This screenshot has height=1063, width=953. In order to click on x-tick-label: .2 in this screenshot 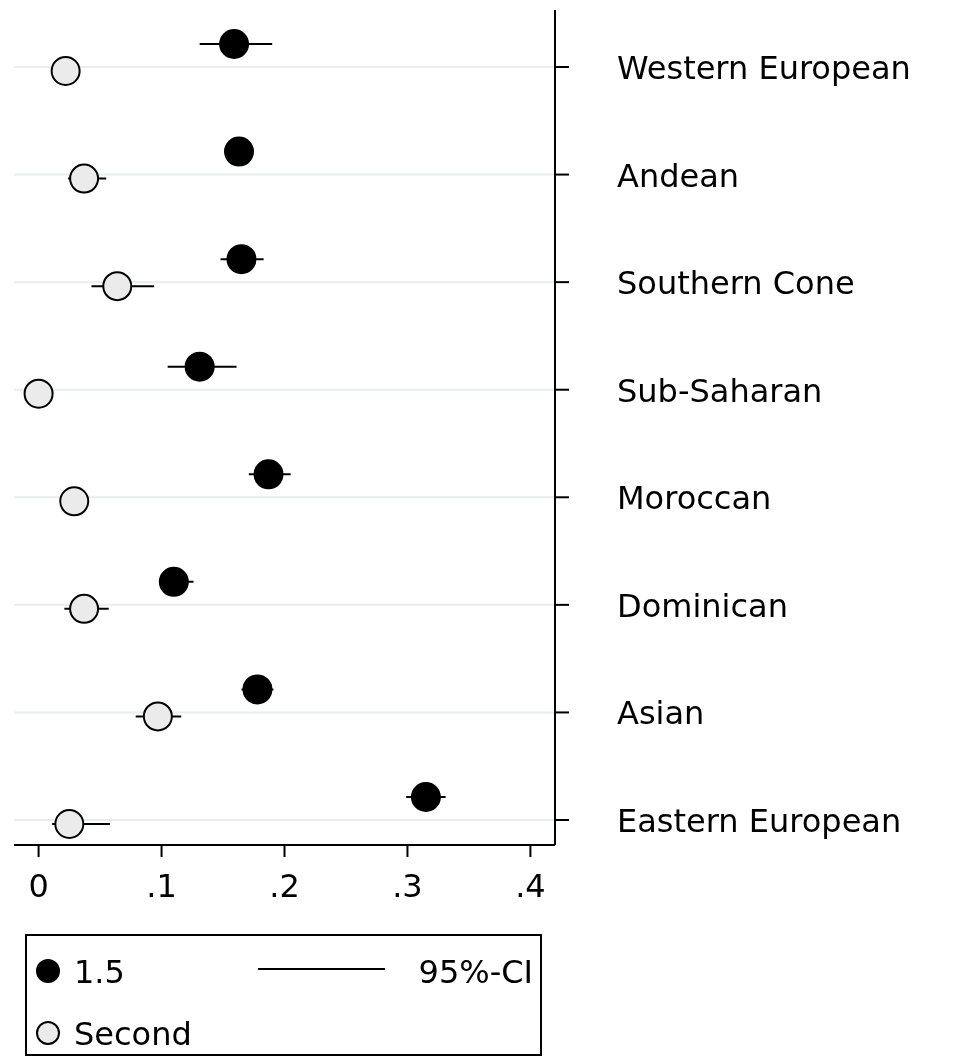, I will do `click(284, 886)`.